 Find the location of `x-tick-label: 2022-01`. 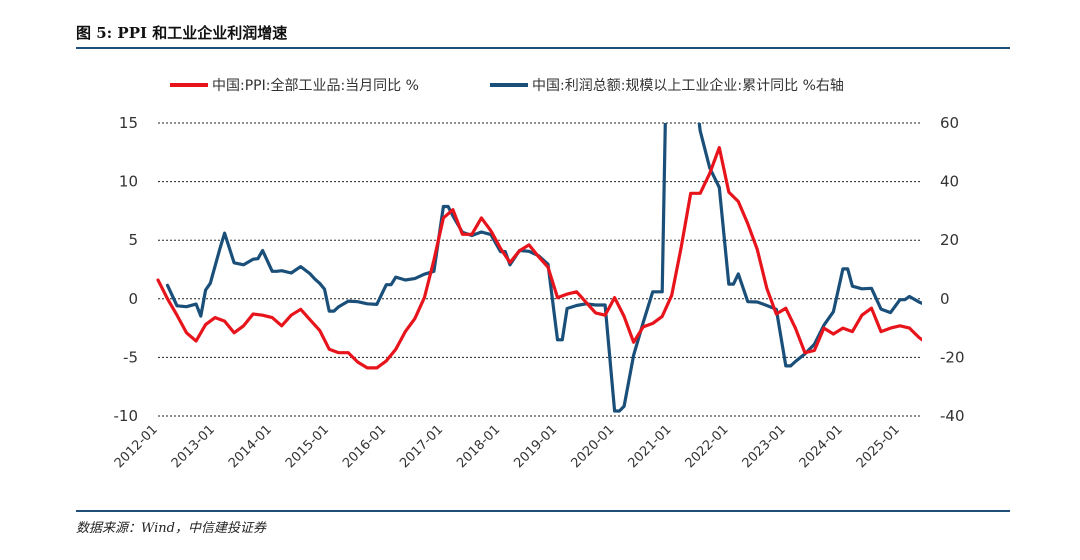

x-tick-label: 2022-01 is located at coordinates (707, 446).